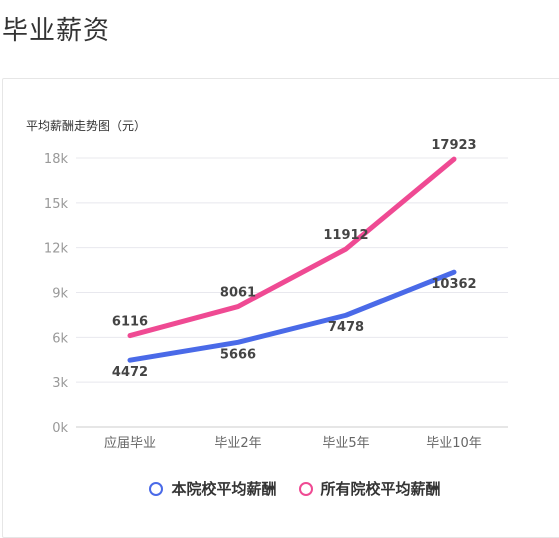  What do you see at coordinates (60, 338) in the screenshot?
I see `y-tick-label: 6k` at bounding box center [60, 338].